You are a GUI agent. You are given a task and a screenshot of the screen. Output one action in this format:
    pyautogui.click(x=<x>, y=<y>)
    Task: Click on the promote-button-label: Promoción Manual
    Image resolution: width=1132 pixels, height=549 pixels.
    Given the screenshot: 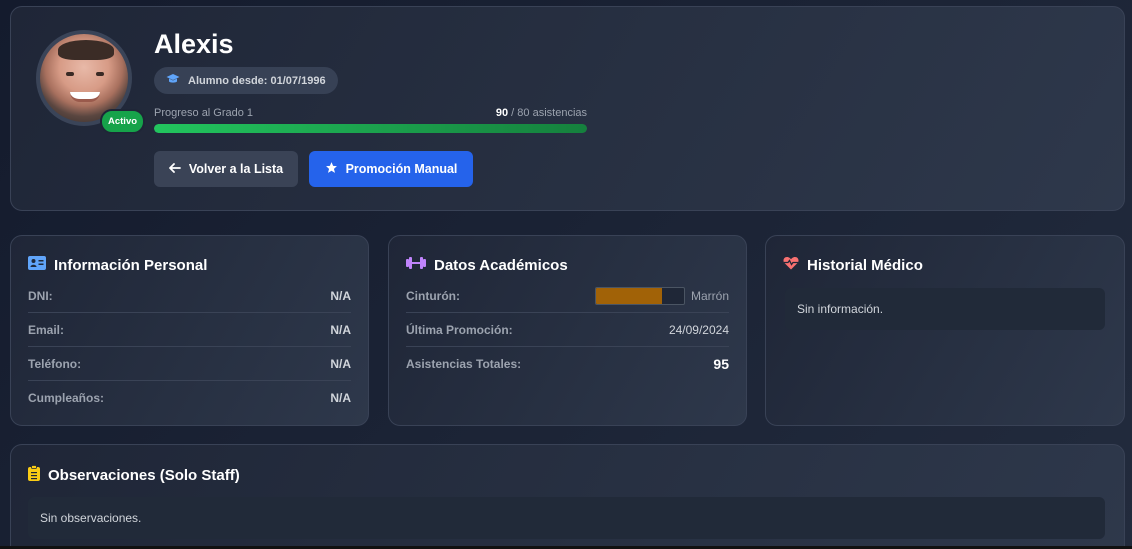 What is the action you would take?
    pyautogui.click(x=401, y=169)
    